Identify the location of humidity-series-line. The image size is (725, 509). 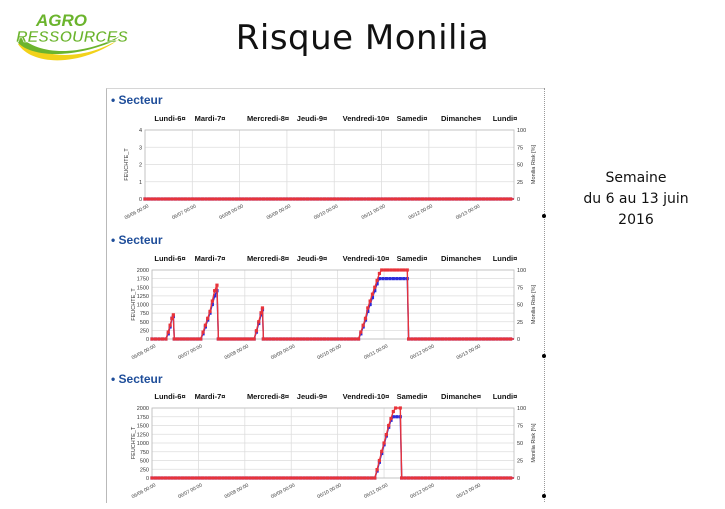
(333, 308).